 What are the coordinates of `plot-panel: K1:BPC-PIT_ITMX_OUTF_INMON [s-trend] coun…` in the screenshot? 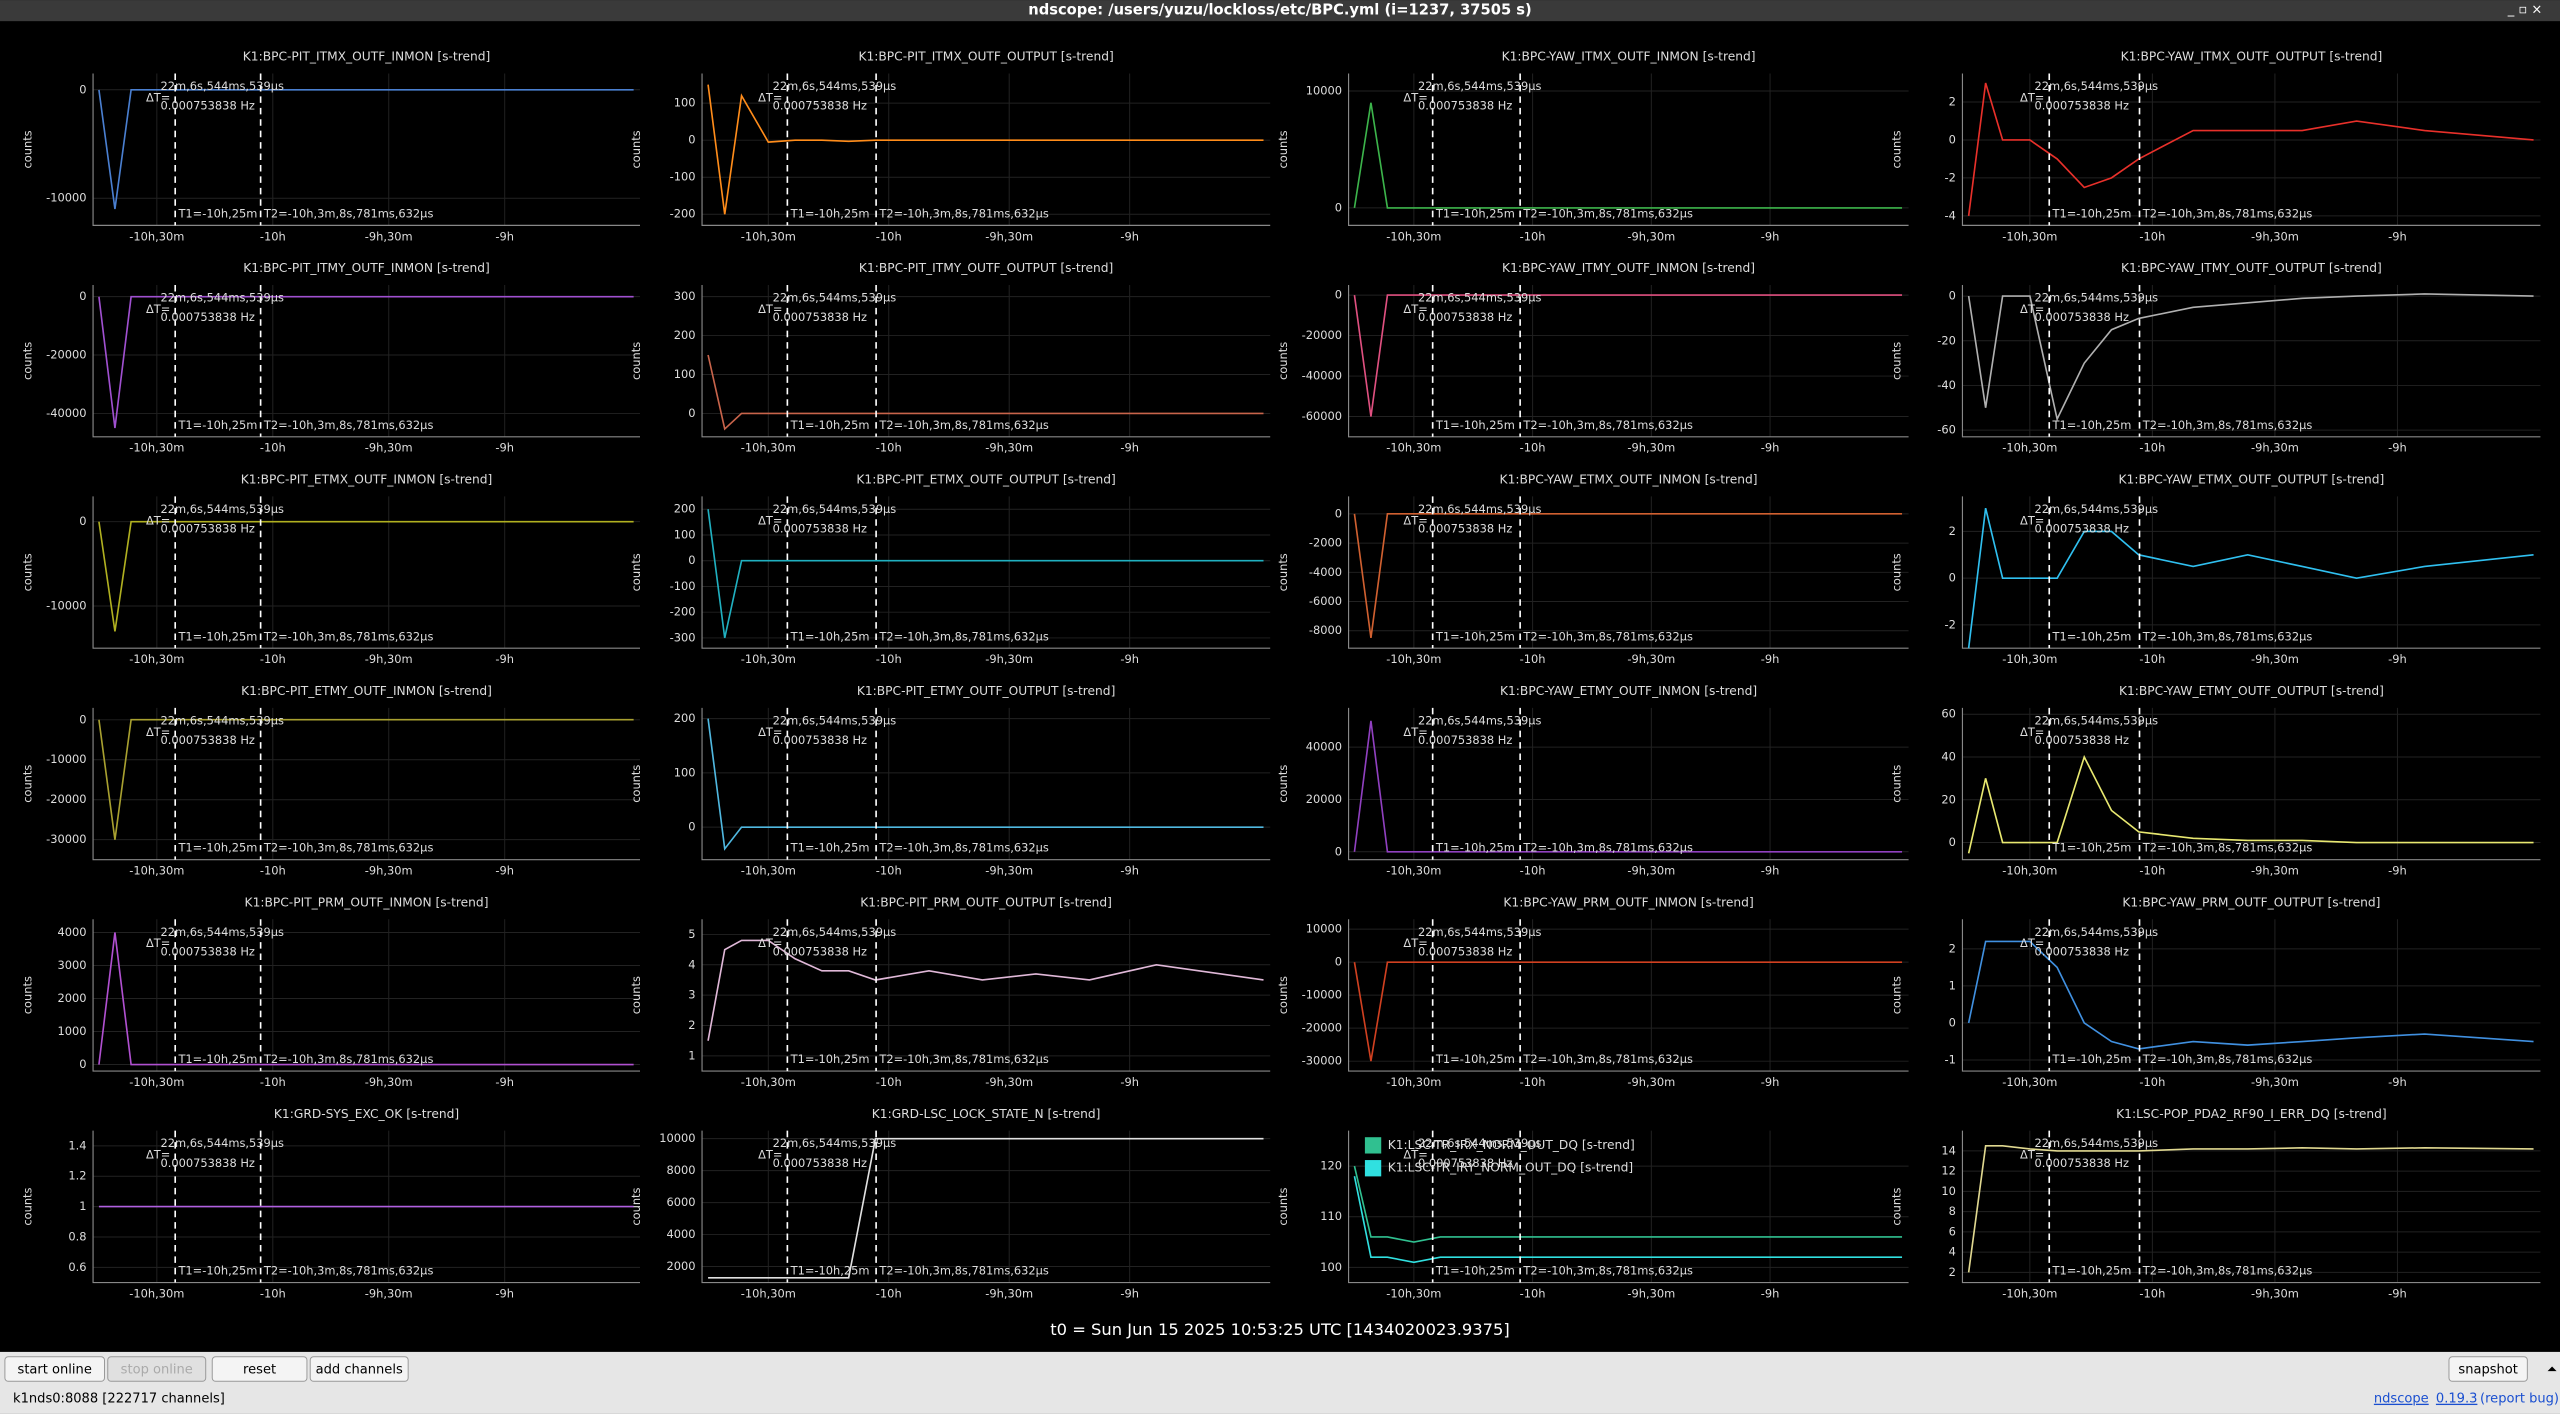 It's located at (330, 146).